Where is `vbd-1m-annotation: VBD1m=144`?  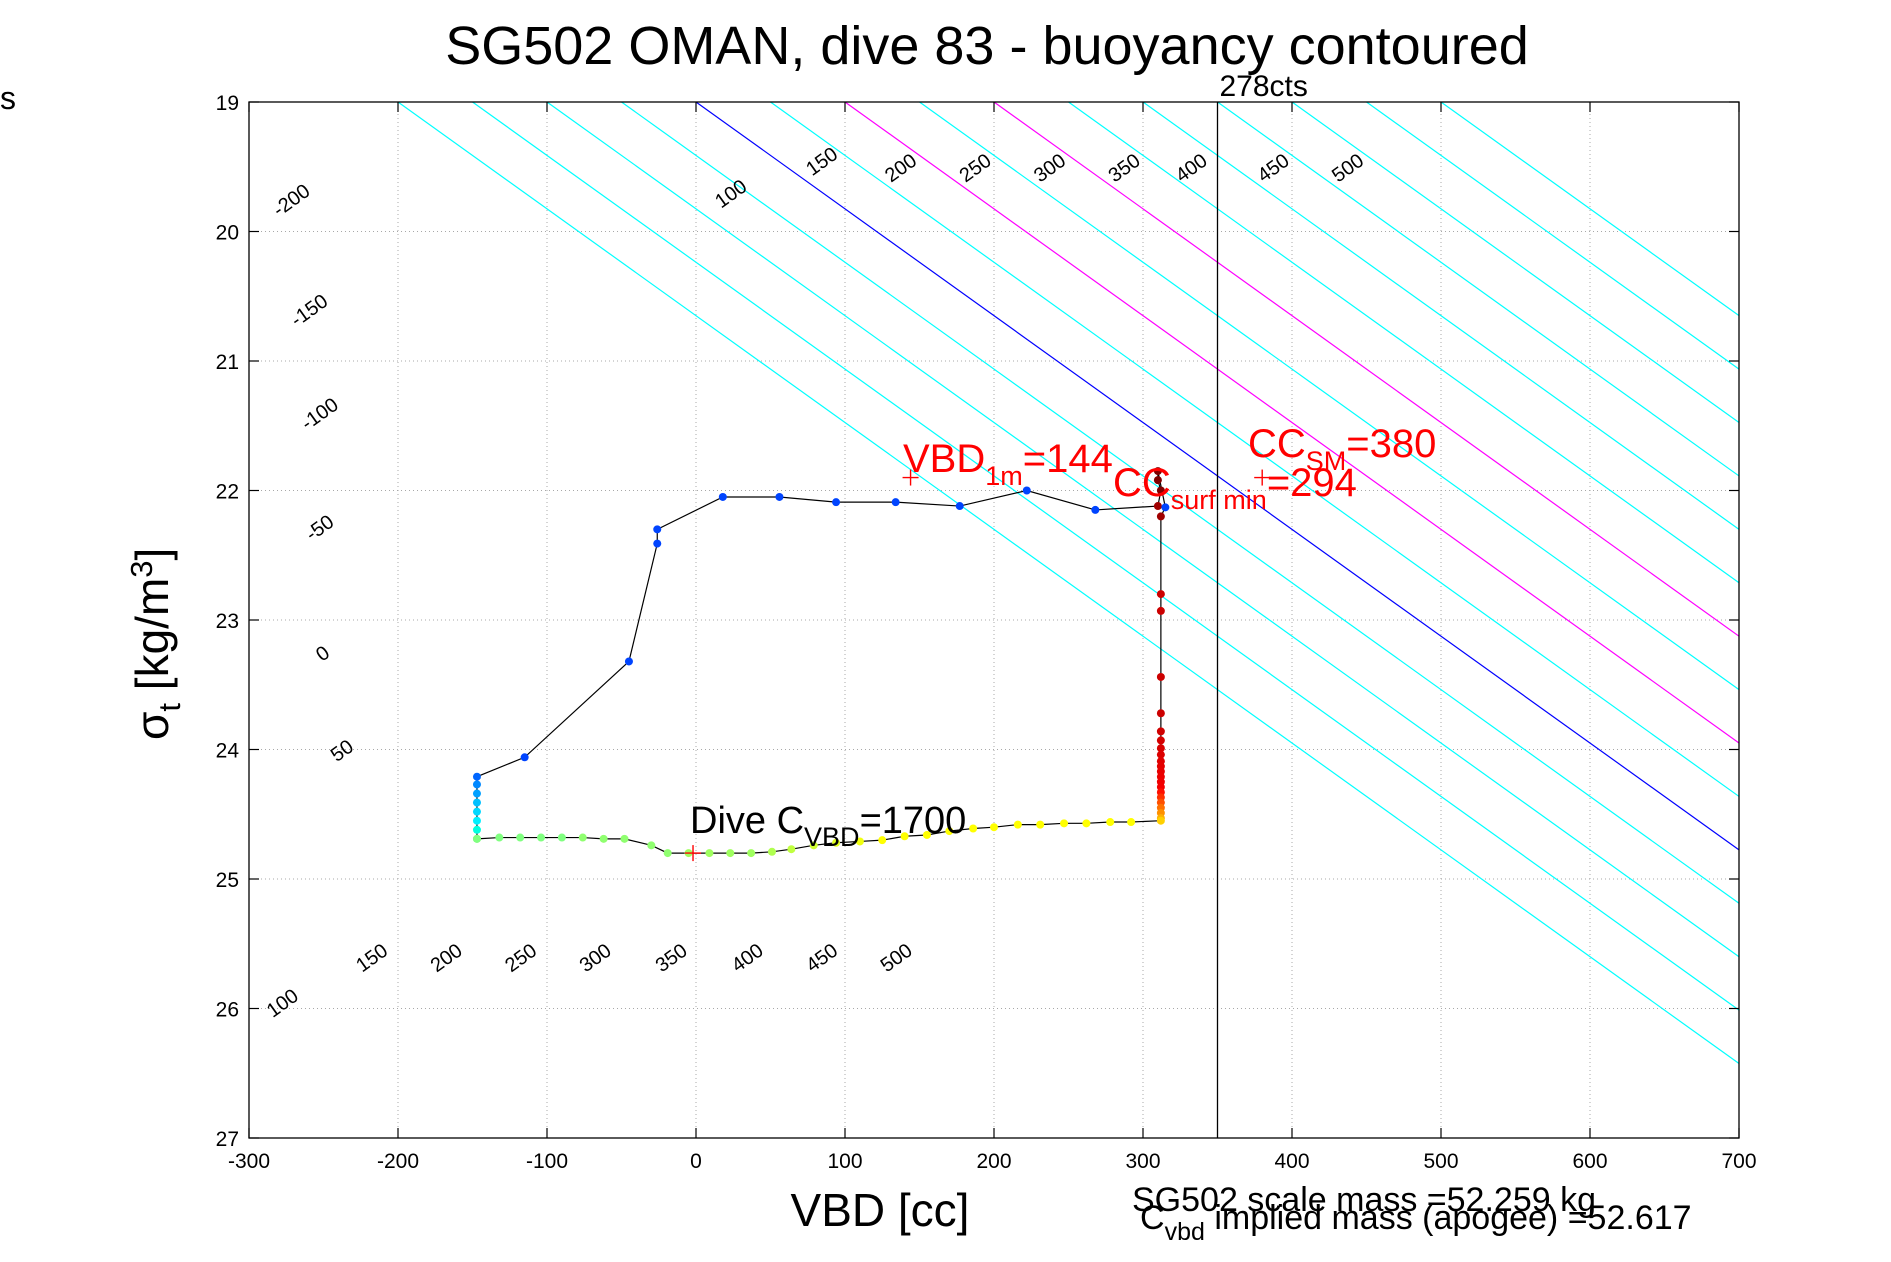 vbd-1m-annotation: VBD1m=144 is located at coordinates (1008, 464).